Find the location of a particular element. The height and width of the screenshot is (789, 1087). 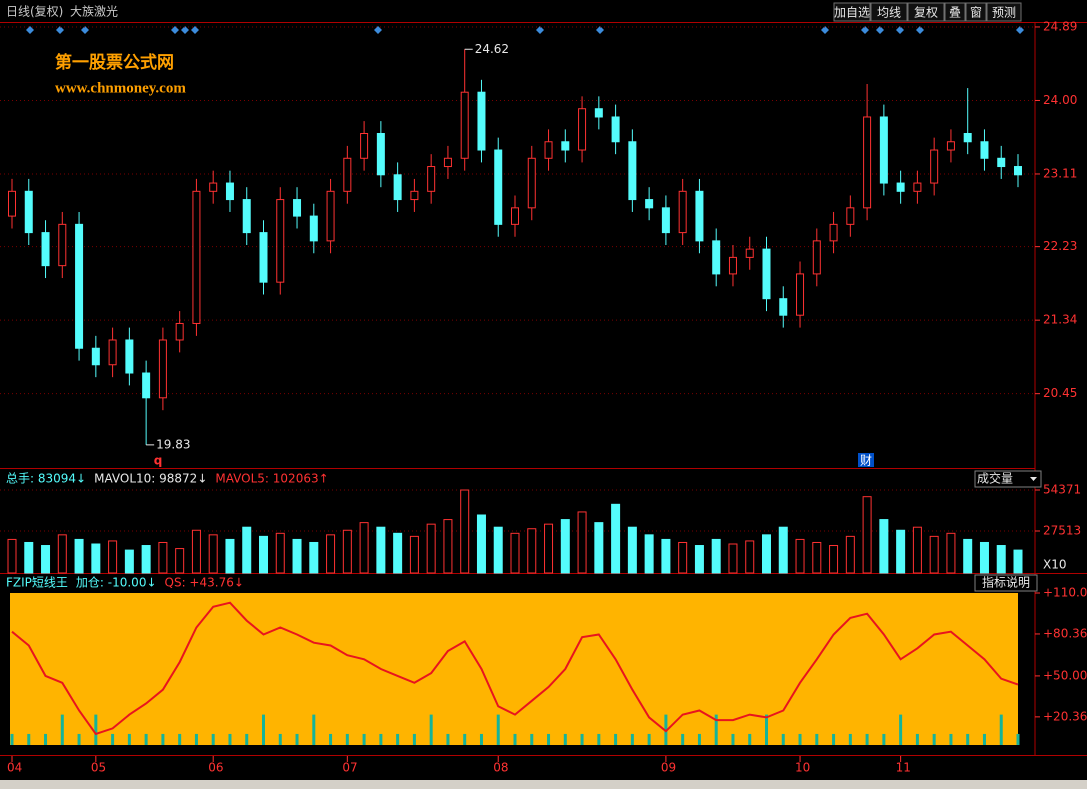

volume-selector: 成交量 is located at coordinates (995, 478).